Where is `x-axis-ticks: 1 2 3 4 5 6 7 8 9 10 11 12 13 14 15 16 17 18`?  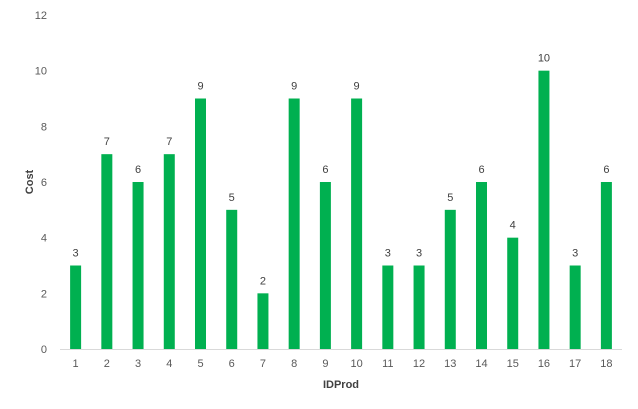
x-axis-ticks: 1 2 3 4 5 6 7 8 9 10 11 12 13 14 15 16 17 18 is located at coordinates (343, 364).